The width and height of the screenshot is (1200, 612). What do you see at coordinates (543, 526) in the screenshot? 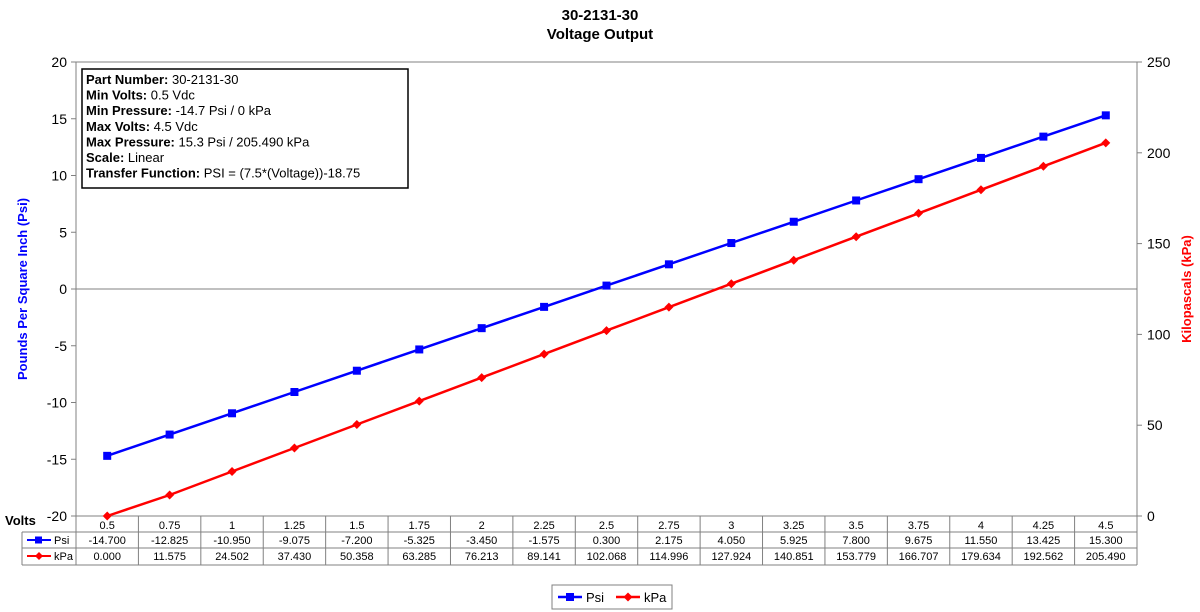
I see `x-tick-label: 2.25` at bounding box center [543, 526].